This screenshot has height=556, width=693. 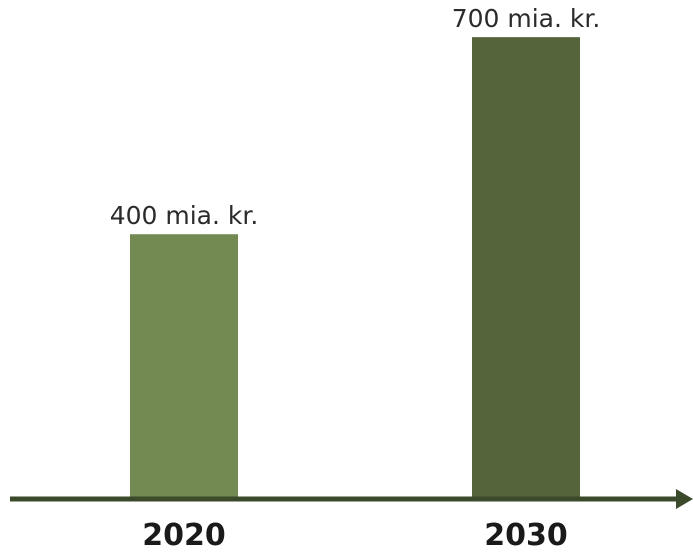 What do you see at coordinates (526, 535) in the screenshot?
I see `x-tick-label-2030: 2030` at bounding box center [526, 535].